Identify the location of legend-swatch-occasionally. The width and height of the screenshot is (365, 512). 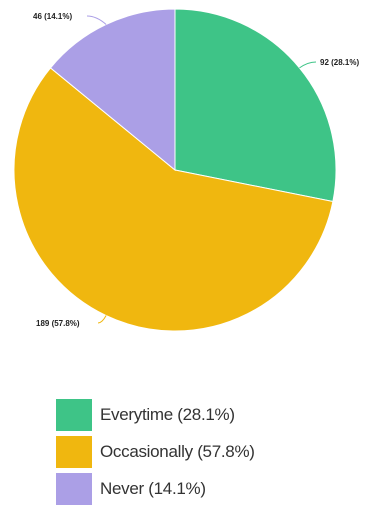
(74, 451).